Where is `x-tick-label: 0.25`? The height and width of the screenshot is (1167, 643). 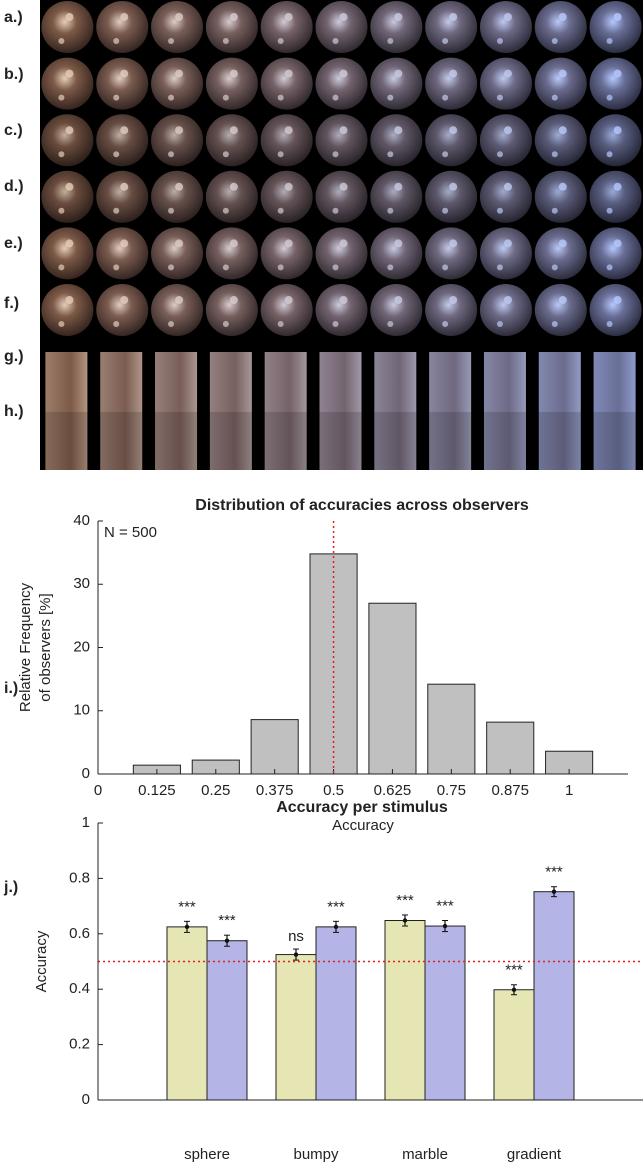
x-tick-label: 0.25 is located at coordinates (215, 790).